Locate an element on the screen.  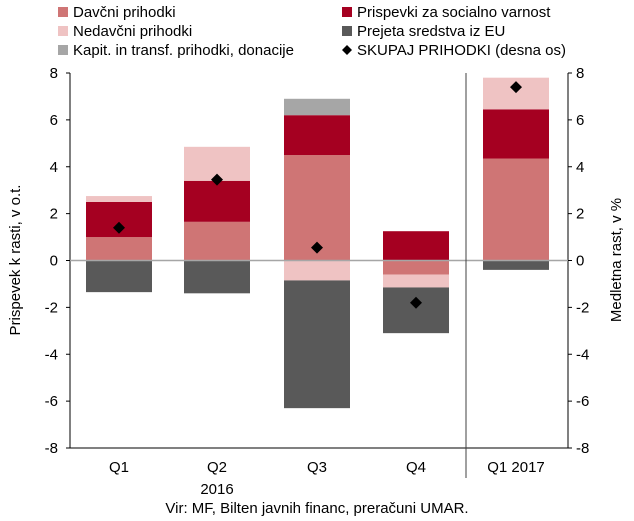
y-tick-label-left: 2 is located at coordinates (54, 214).